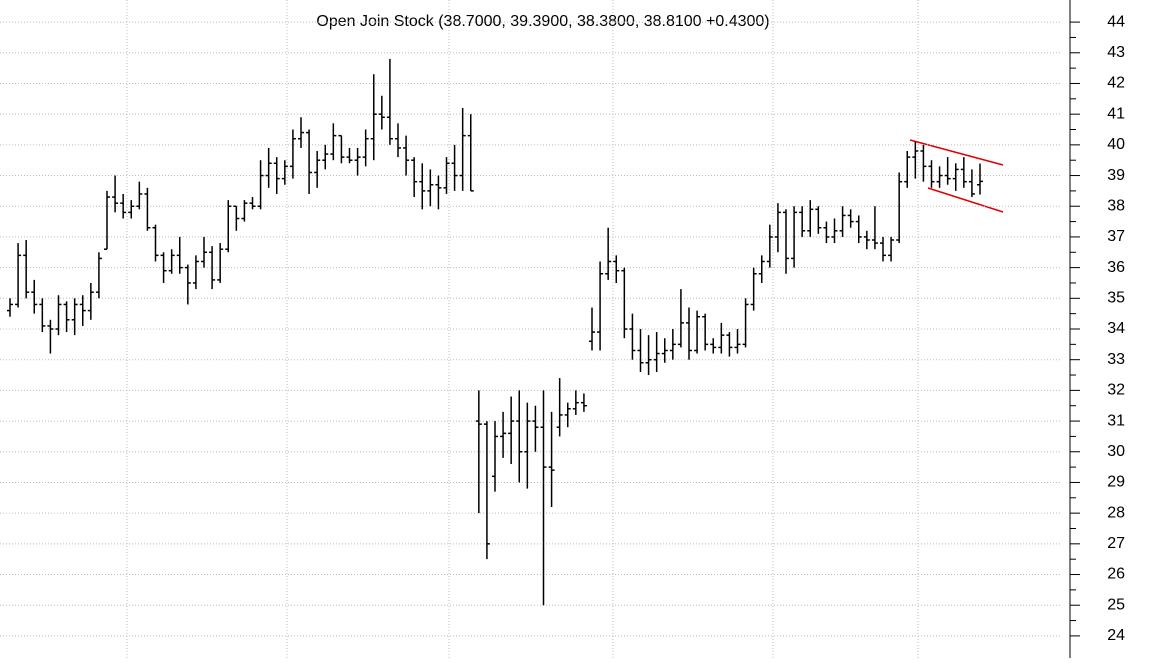  Describe the element at coordinates (1116, 390) in the screenshot. I see `y-tick-label: 32` at that location.